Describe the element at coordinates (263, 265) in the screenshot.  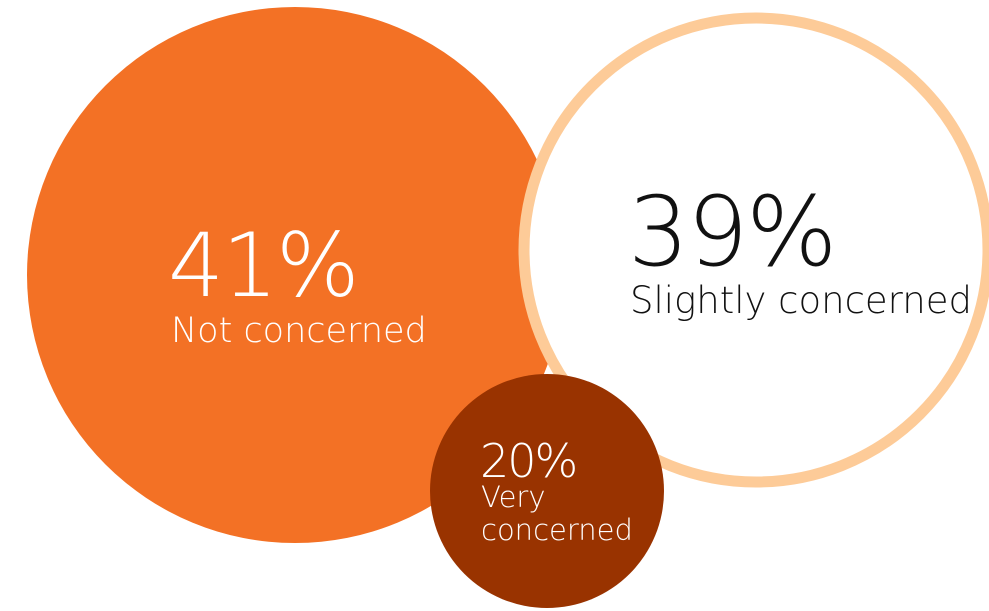
I see `value-label-not-concerned: 41%` at that location.